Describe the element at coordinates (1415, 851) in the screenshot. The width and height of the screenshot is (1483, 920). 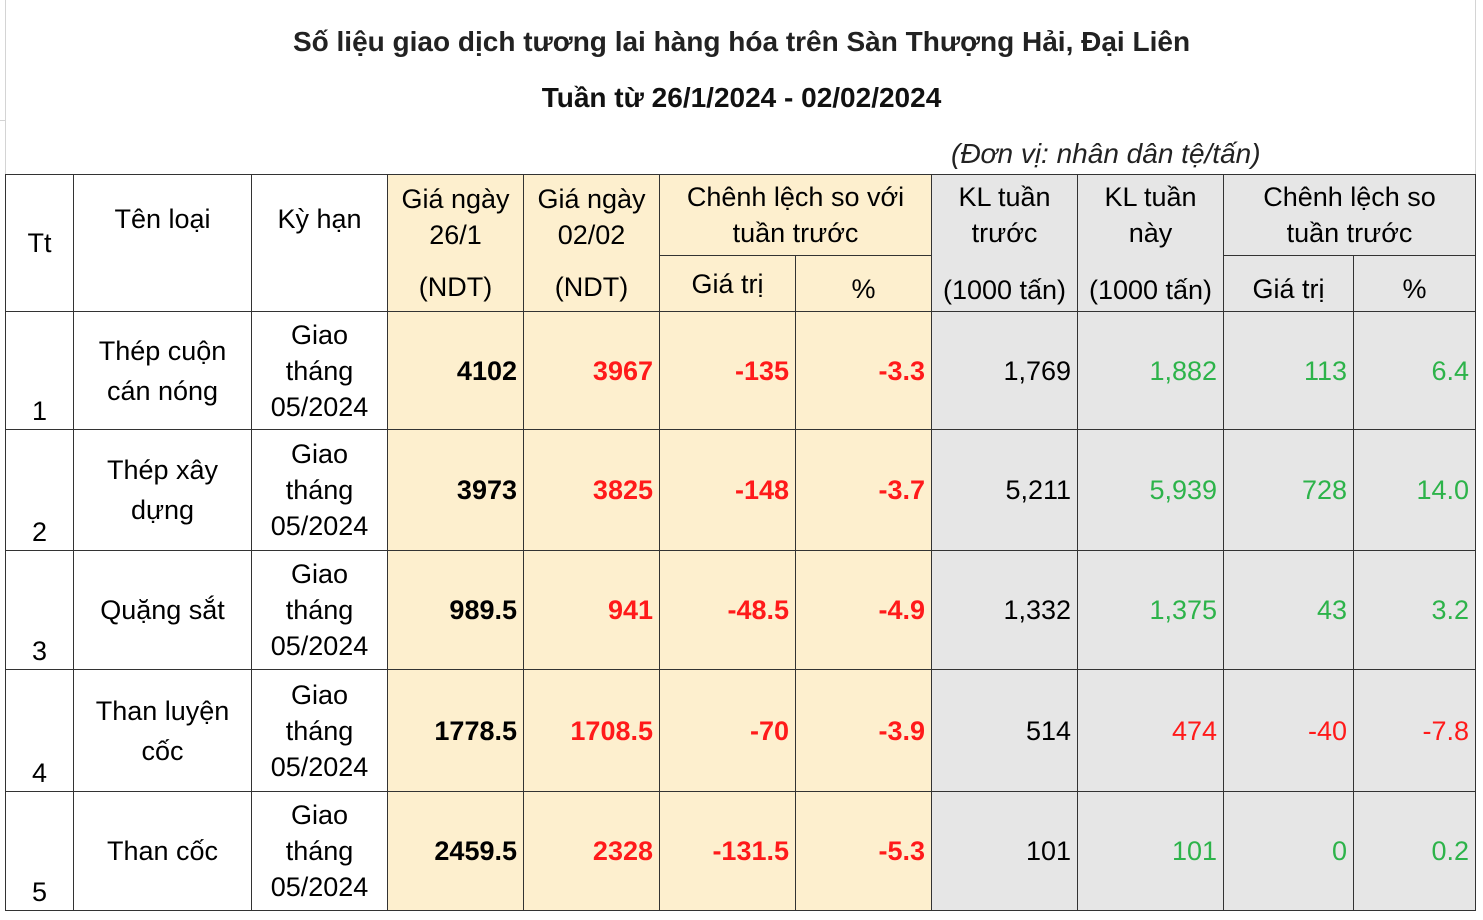
I see `row-vol-pct: 0.2` at that location.